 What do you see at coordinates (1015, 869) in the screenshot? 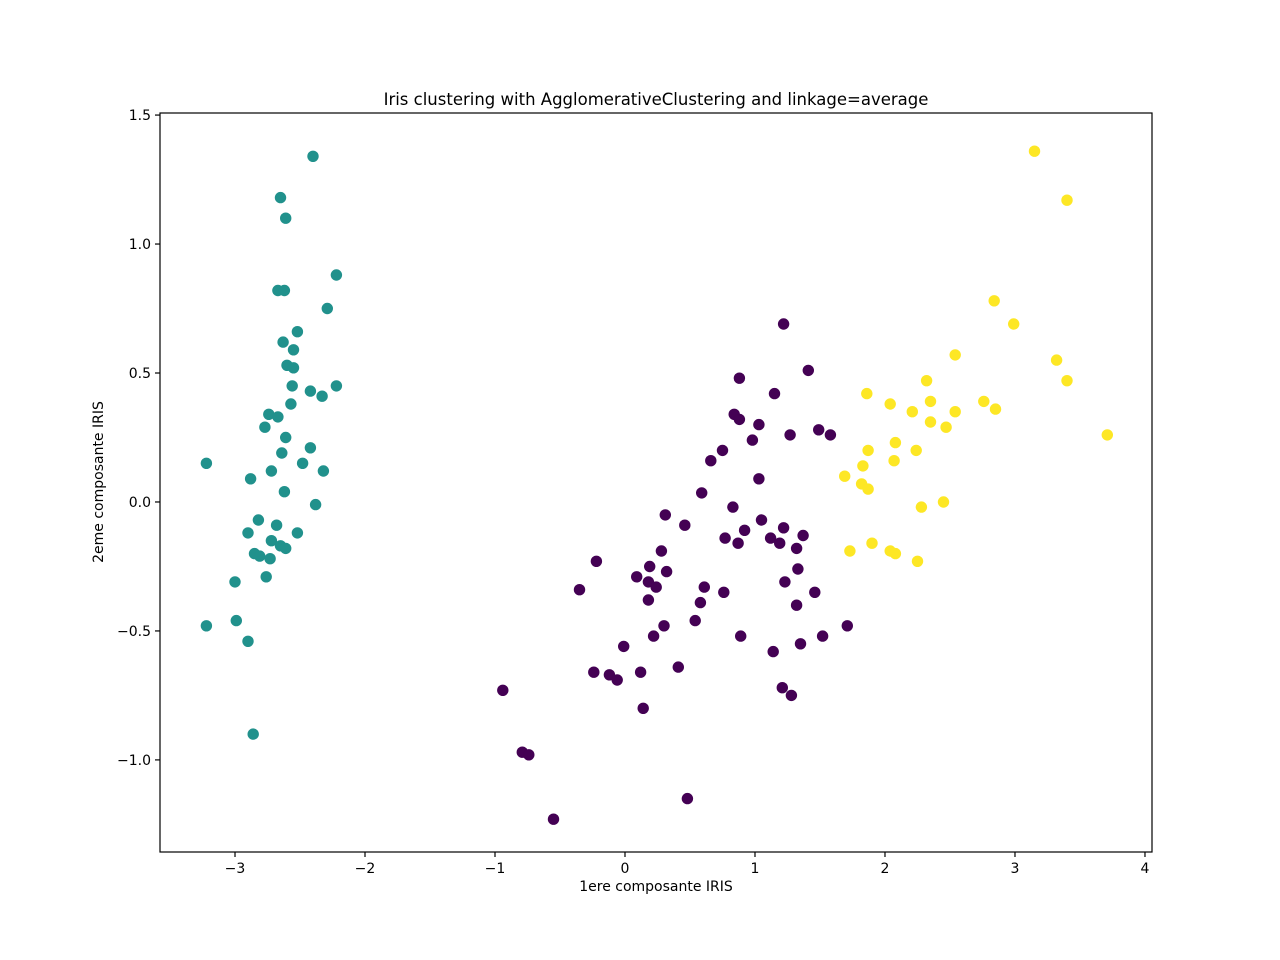
I see `x-tick-label: 3` at bounding box center [1015, 869].